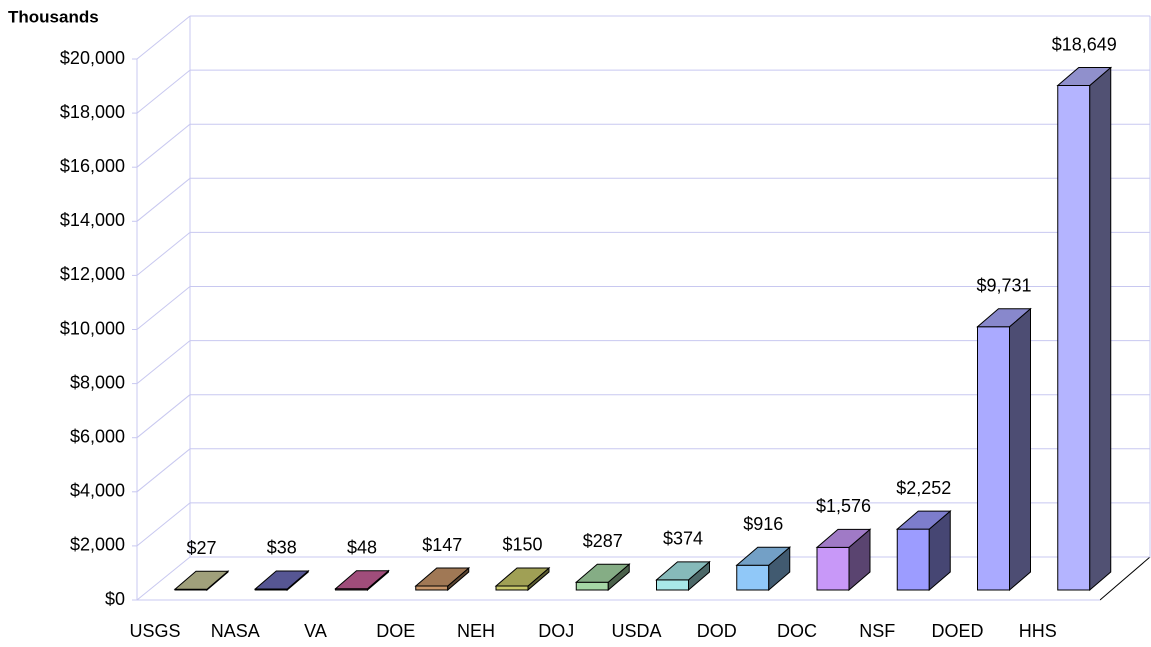 Image resolution: width=1151 pixels, height=647 pixels. Describe the element at coordinates (683, 539) in the screenshot. I see `value-label: $374` at that location.